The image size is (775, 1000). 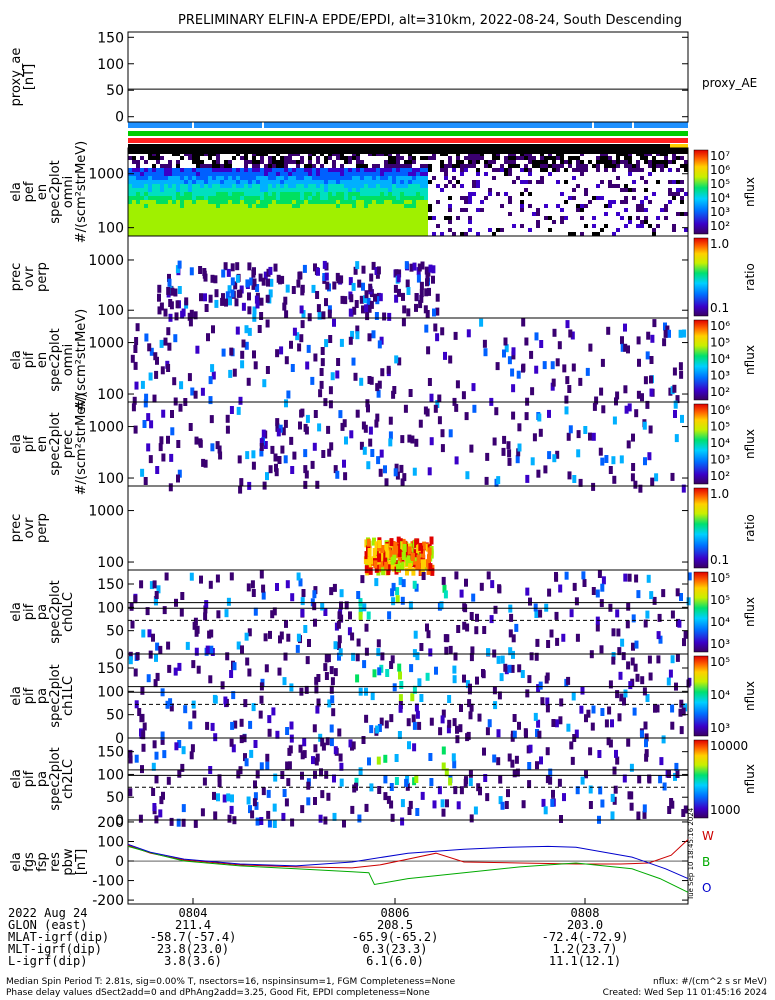 What do you see at coordinates (408, 783) in the screenshot?
I see `spectrogram-cells` at bounding box center [408, 783].